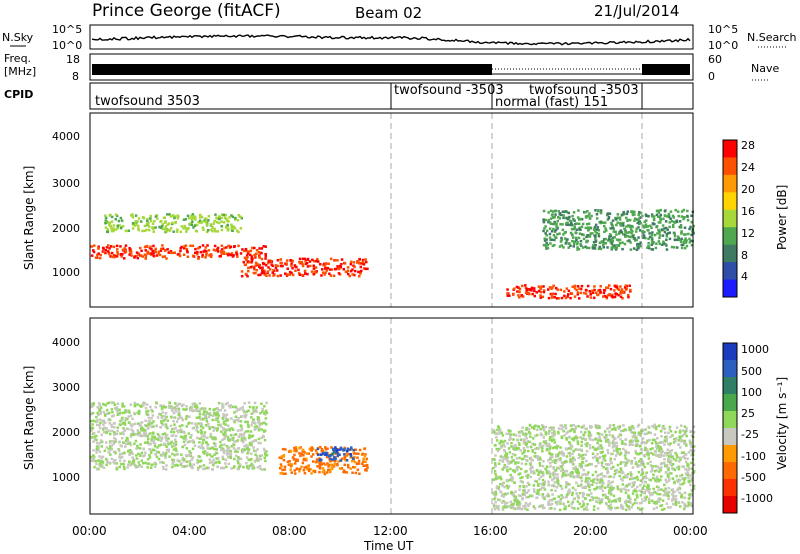 The width and height of the screenshot is (800, 554). Describe the element at coordinates (730, 218) in the screenshot. I see `colorbar-frame` at that location.